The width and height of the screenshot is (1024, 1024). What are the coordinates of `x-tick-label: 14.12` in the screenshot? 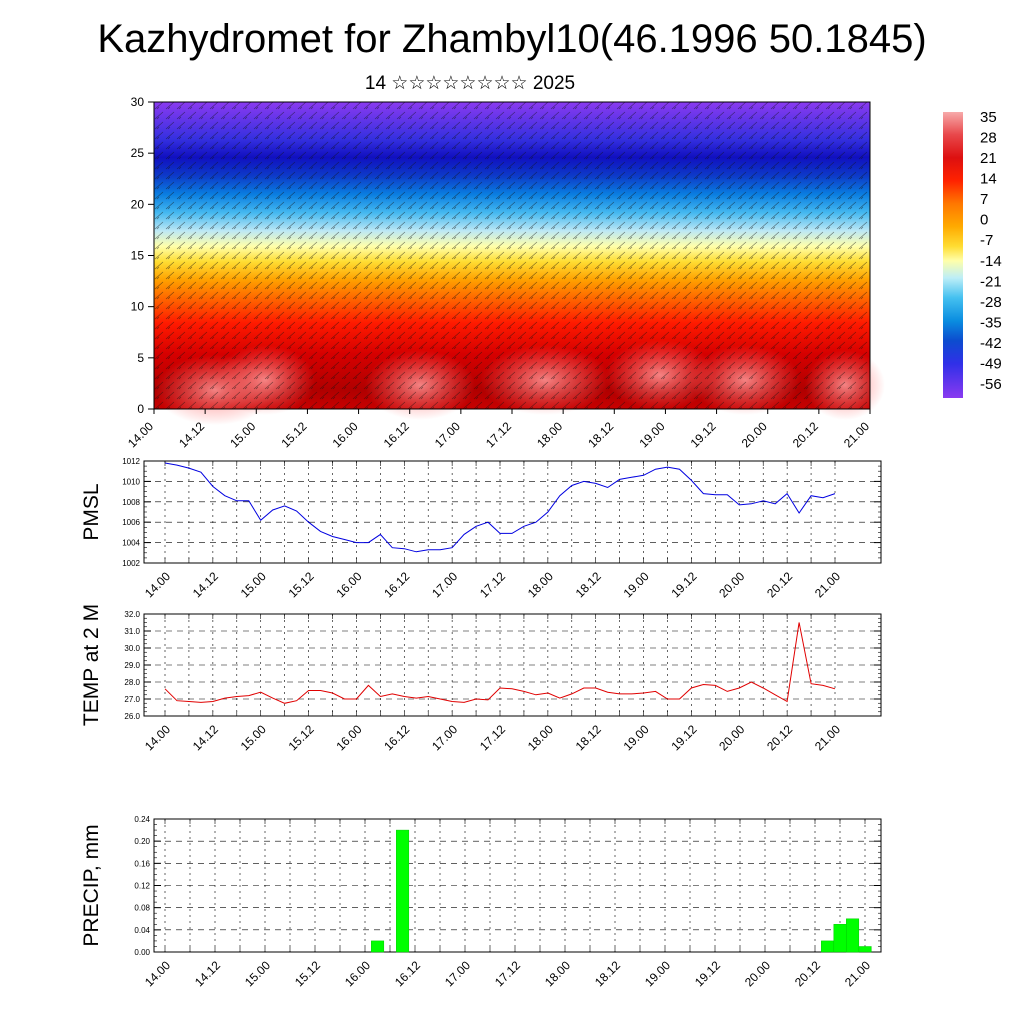 It's located at (207, 973).